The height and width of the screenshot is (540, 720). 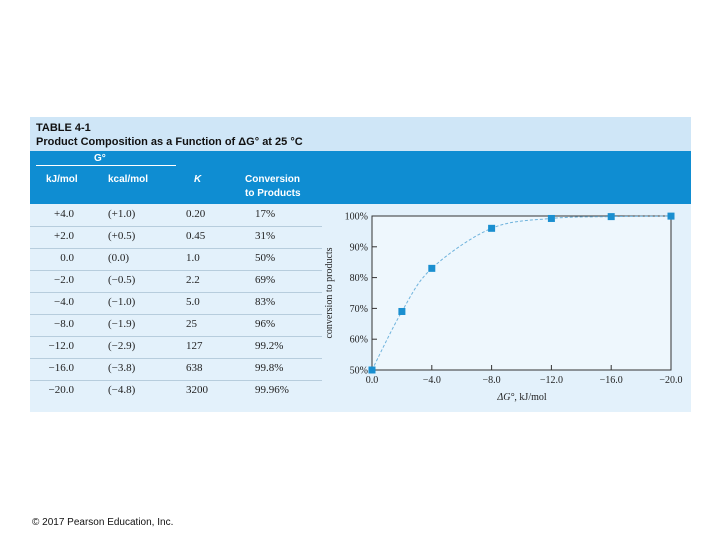 I want to click on cell-conversion: 31%, so click(x=265, y=236).